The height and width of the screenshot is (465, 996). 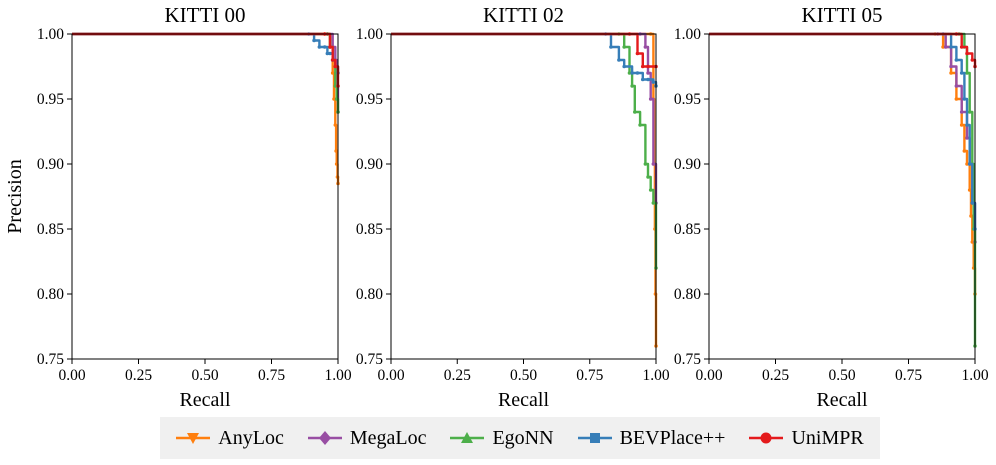 I want to click on series-line-anyloc, so click(x=206, y=108).